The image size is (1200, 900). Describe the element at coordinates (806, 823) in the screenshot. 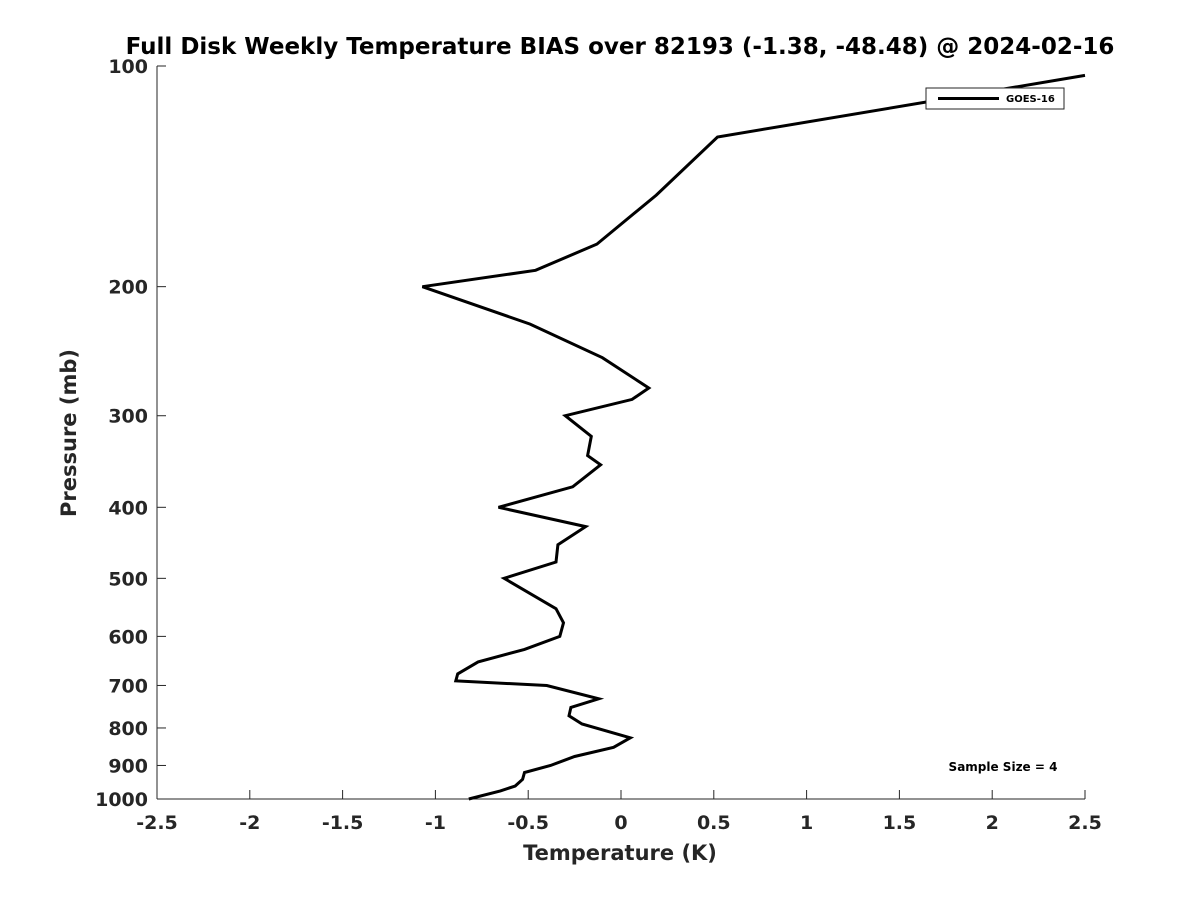

I see `x-tick-label: 1` at that location.